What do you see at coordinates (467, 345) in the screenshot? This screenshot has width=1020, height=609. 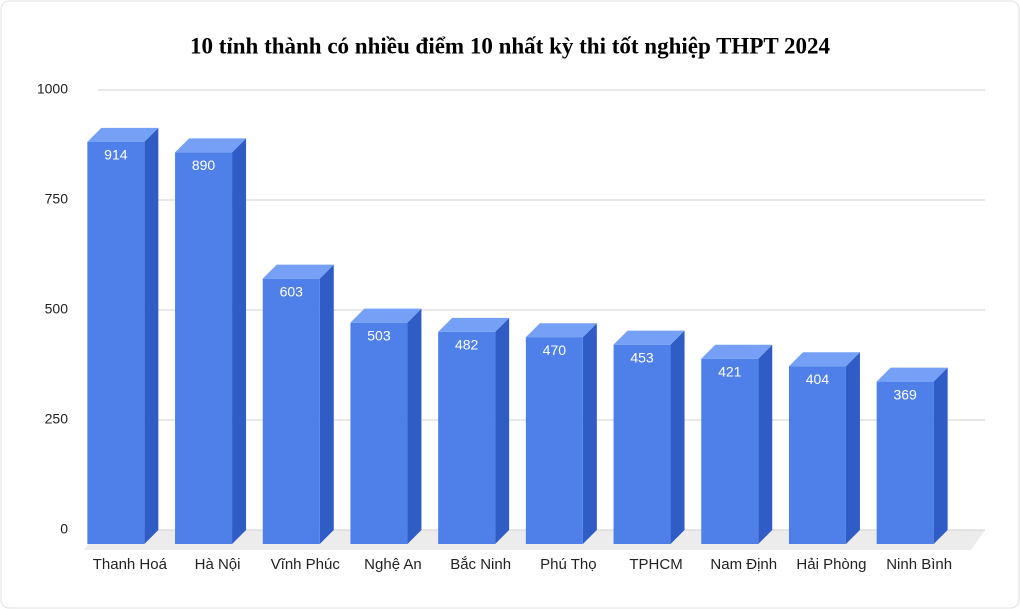 I see `value-label: 482` at bounding box center [467, 345].